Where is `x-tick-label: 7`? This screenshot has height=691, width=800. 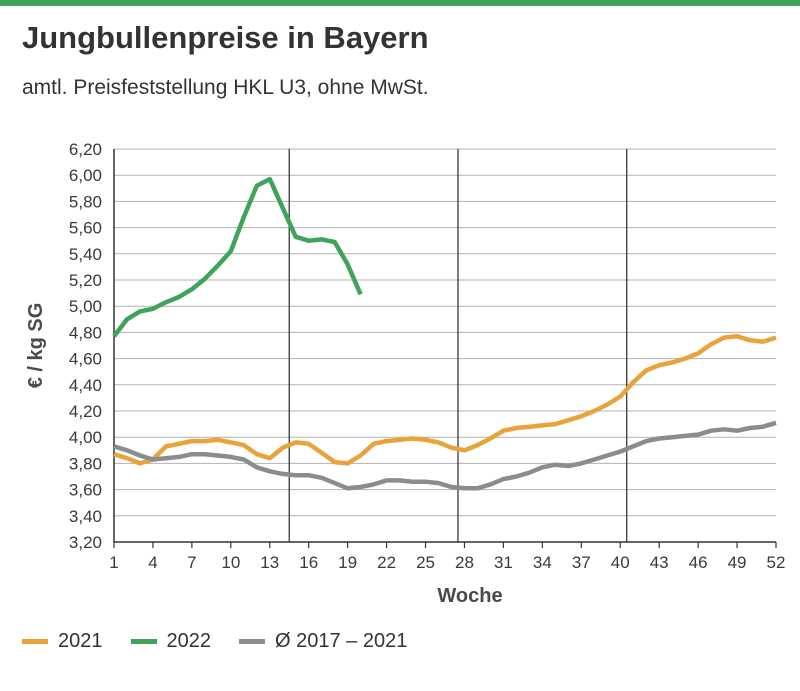
x-tick-label: 7 is located at coordinates (191, 562).